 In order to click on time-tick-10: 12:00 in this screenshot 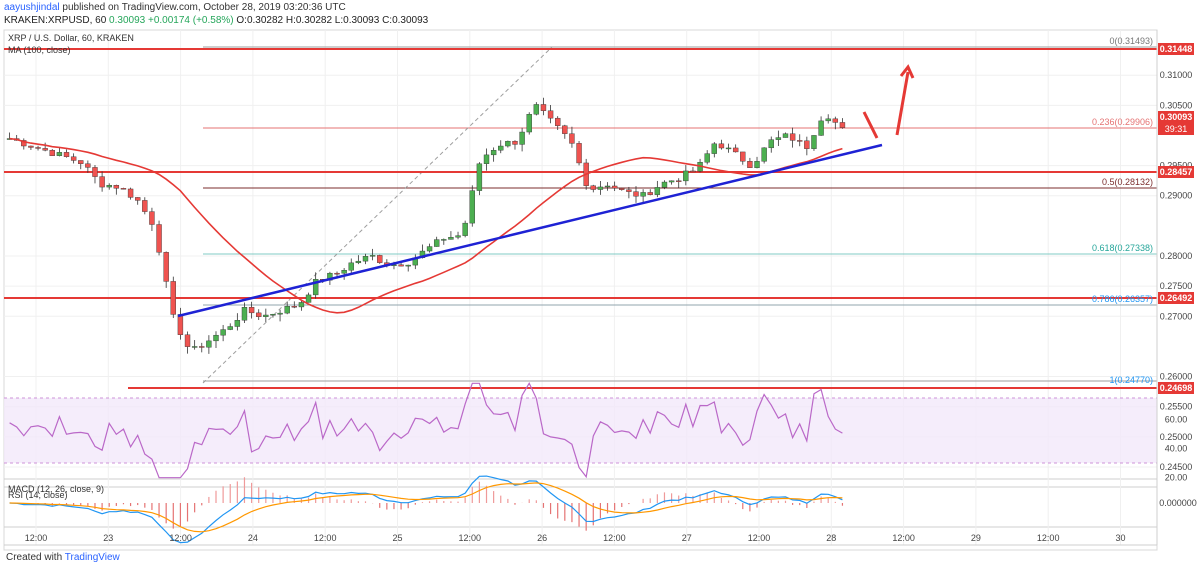, I will do `click(759, 538)`.